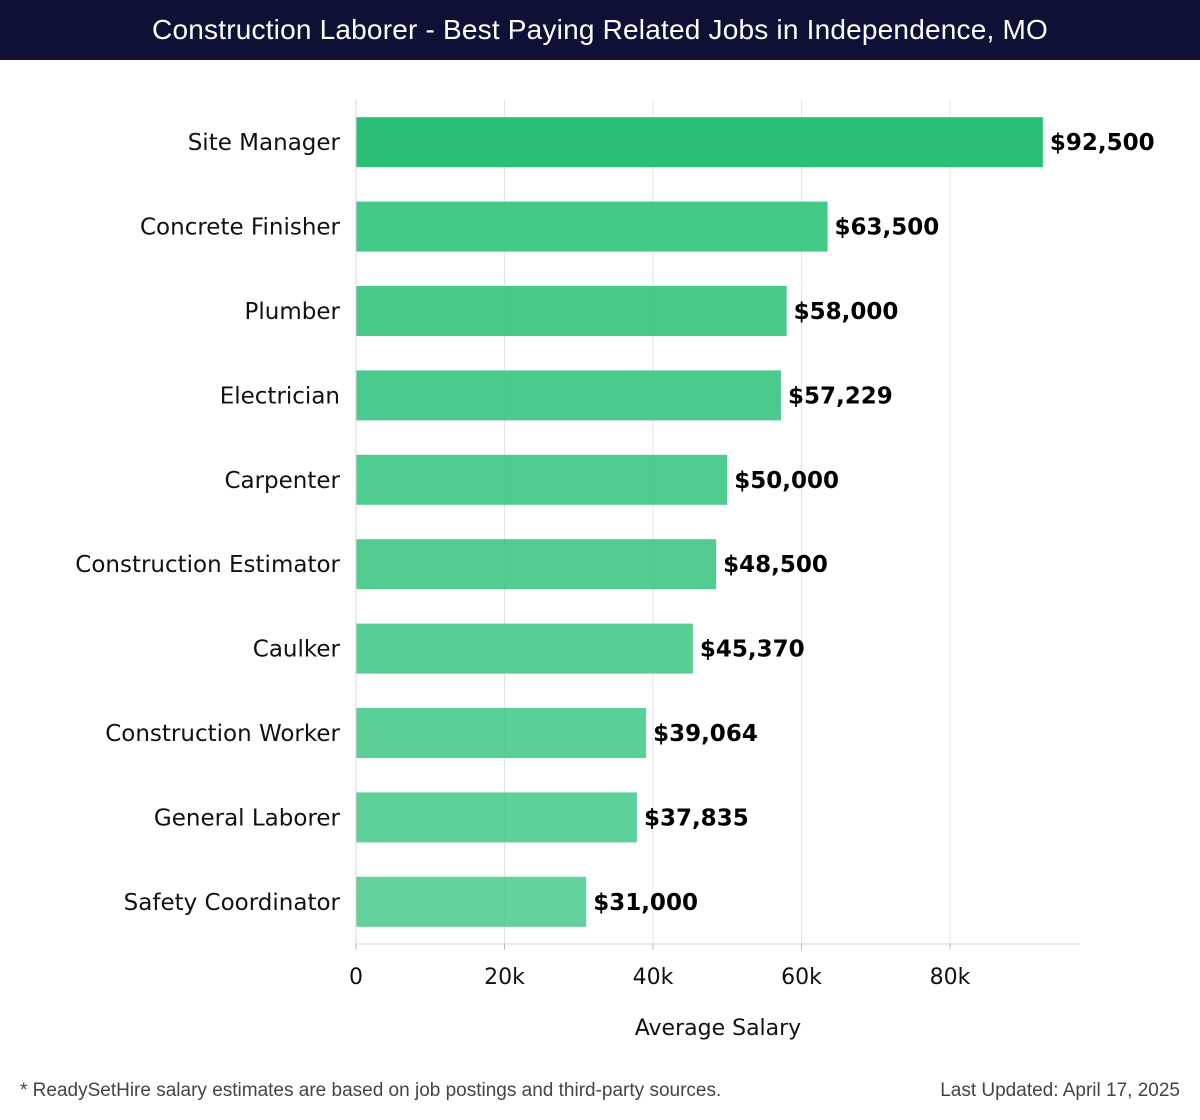 Image resolution: width=1200 pixels, height=1120 pixels. Describe the element at coordinates (950, 977) in the screenshot. I see `x-tick-label-80k: 80k` at that location.